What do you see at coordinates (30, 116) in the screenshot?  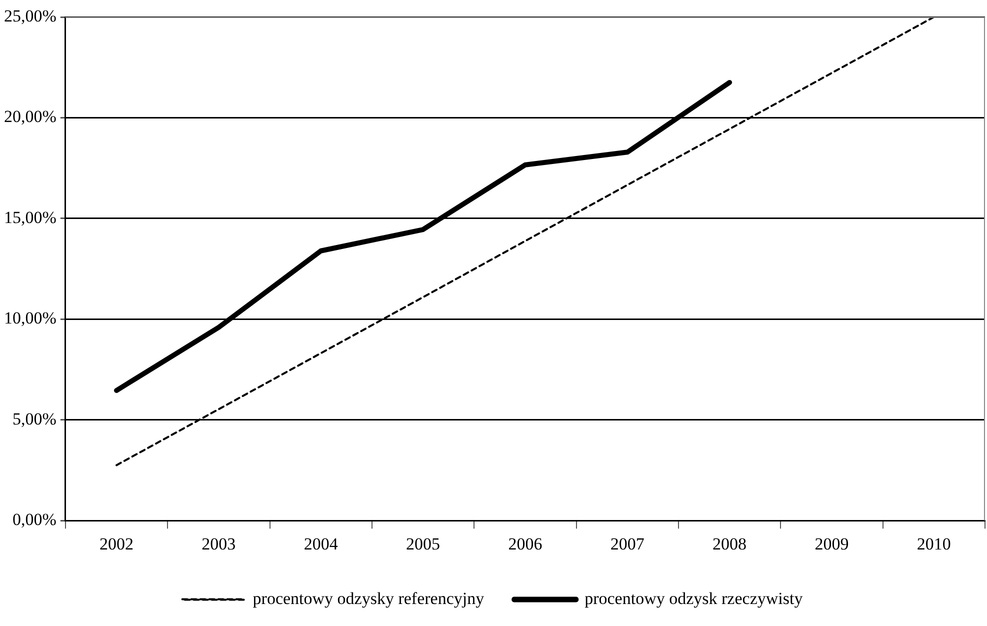 I see `y-tick-label: 20,00%` at bounding box center [30, 116].